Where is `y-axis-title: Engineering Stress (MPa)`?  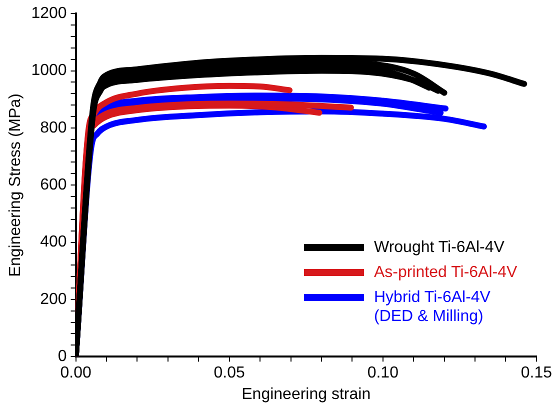 y-axis-title: Engineering Stress (MPa) is located at coordinates (15, 185).